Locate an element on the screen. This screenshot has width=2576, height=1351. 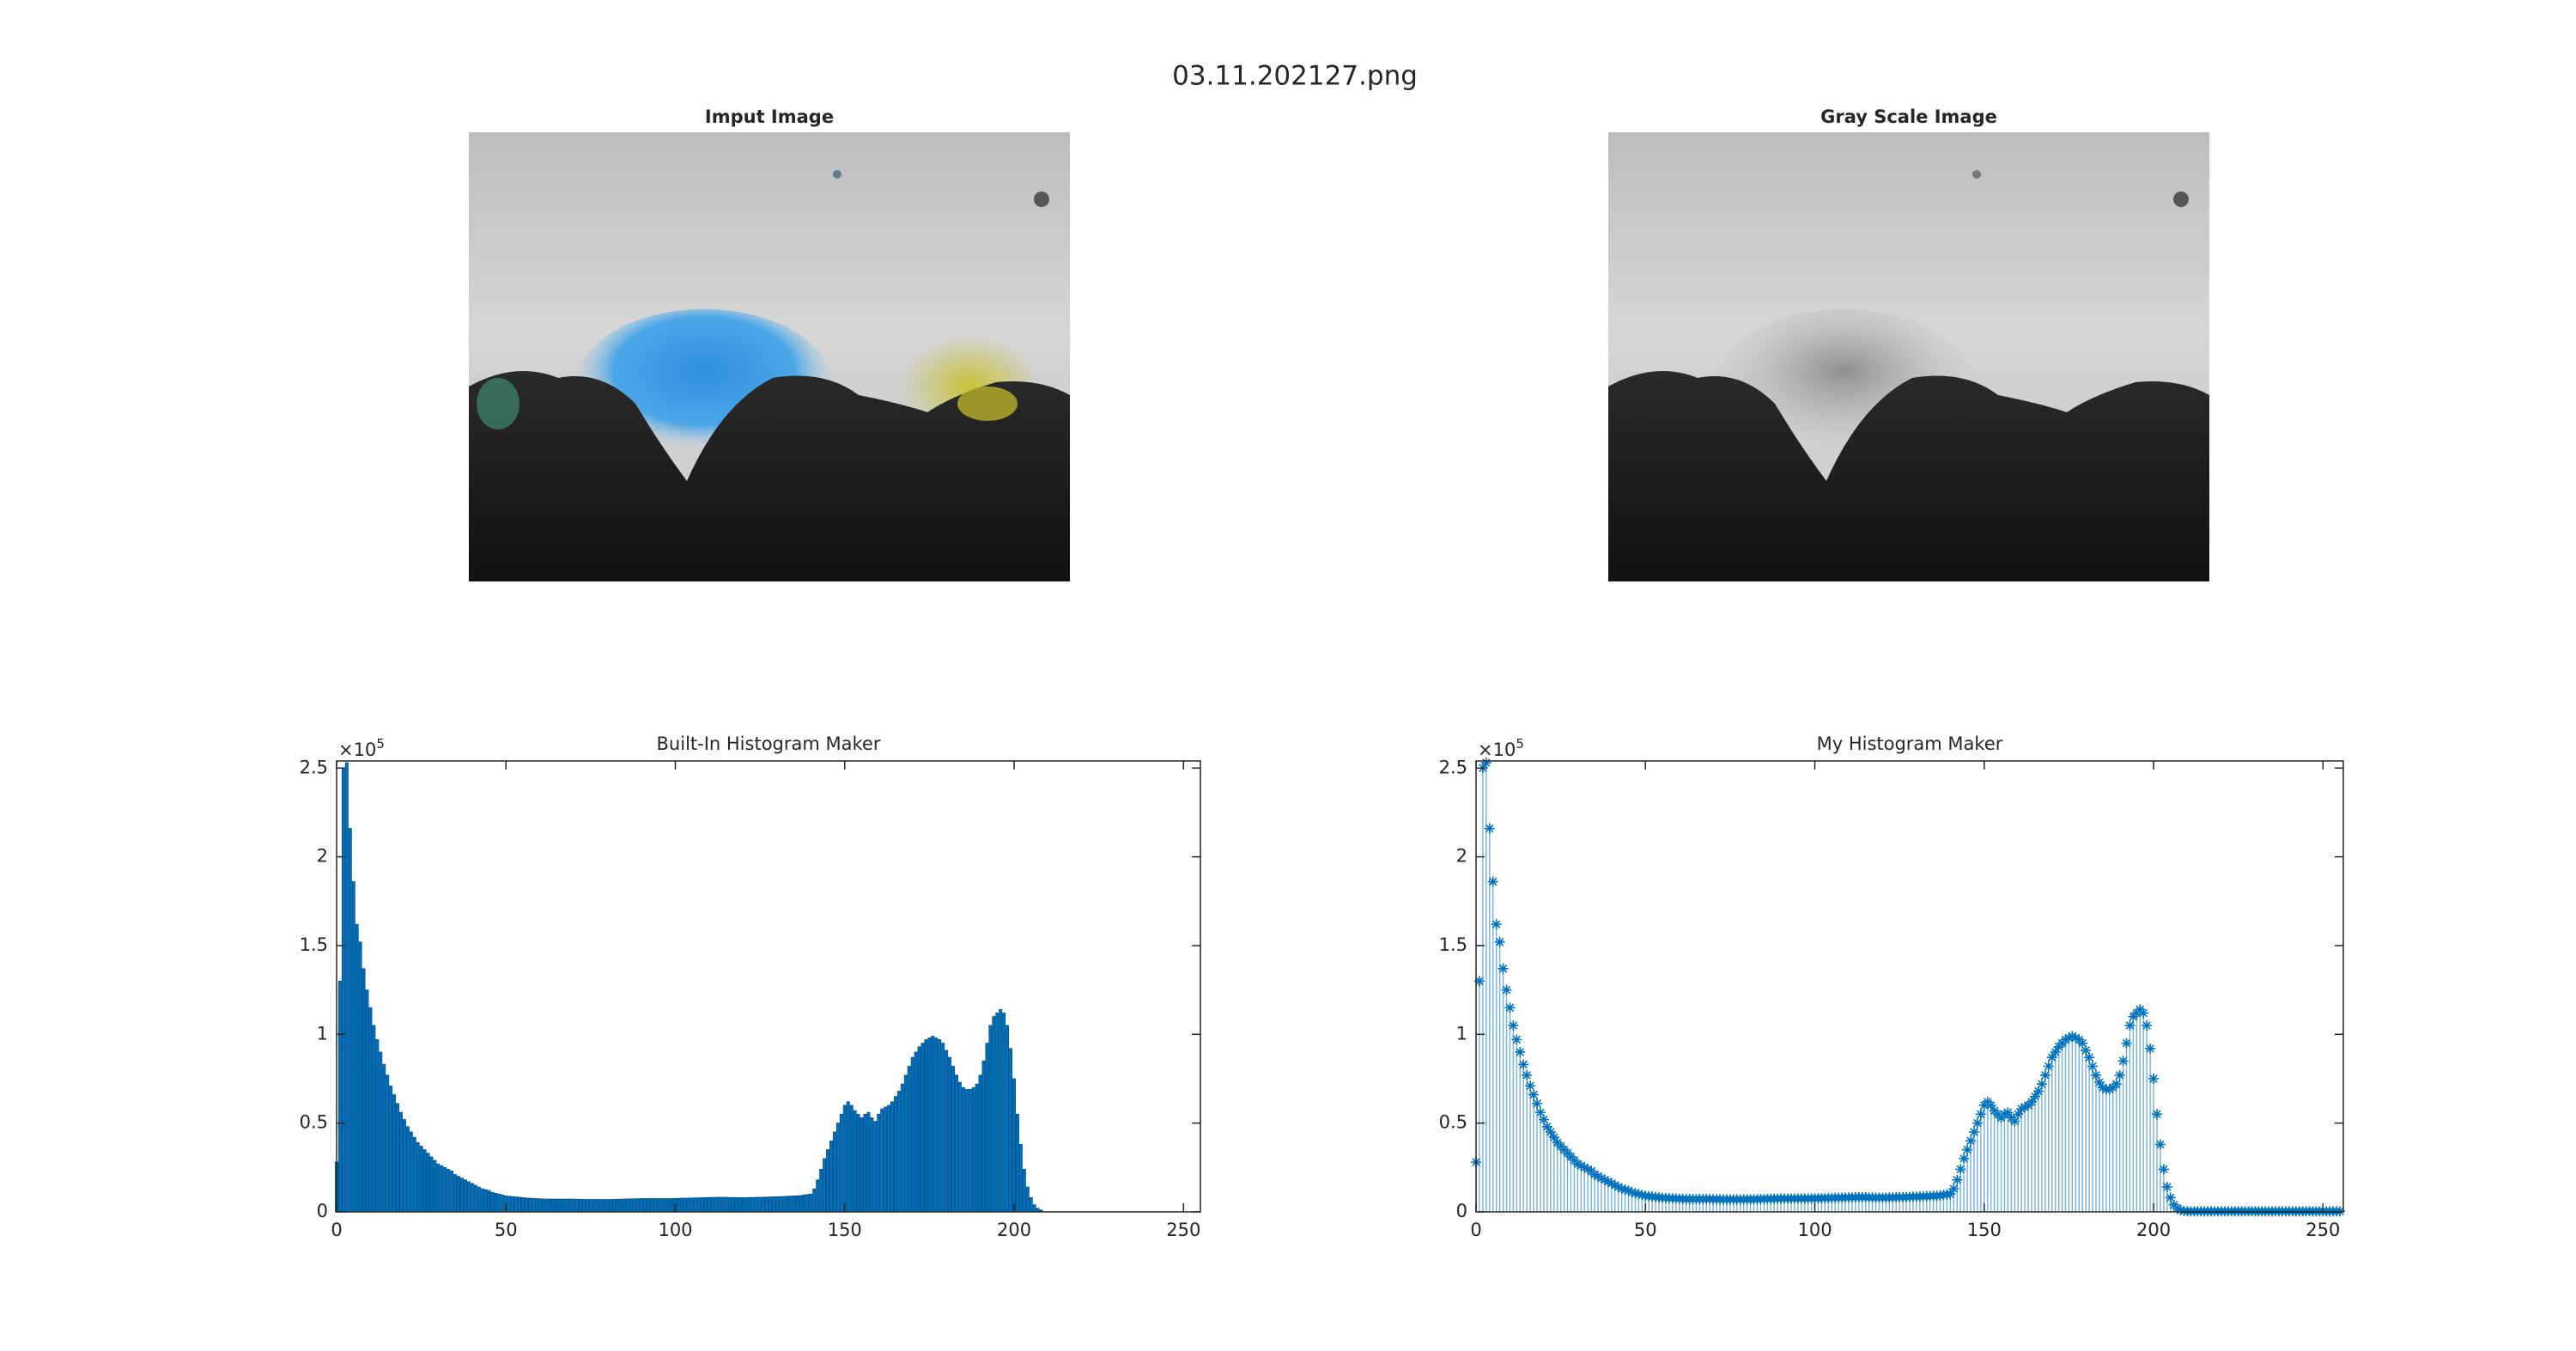
axes-box is located at coordinates (1909, 986).